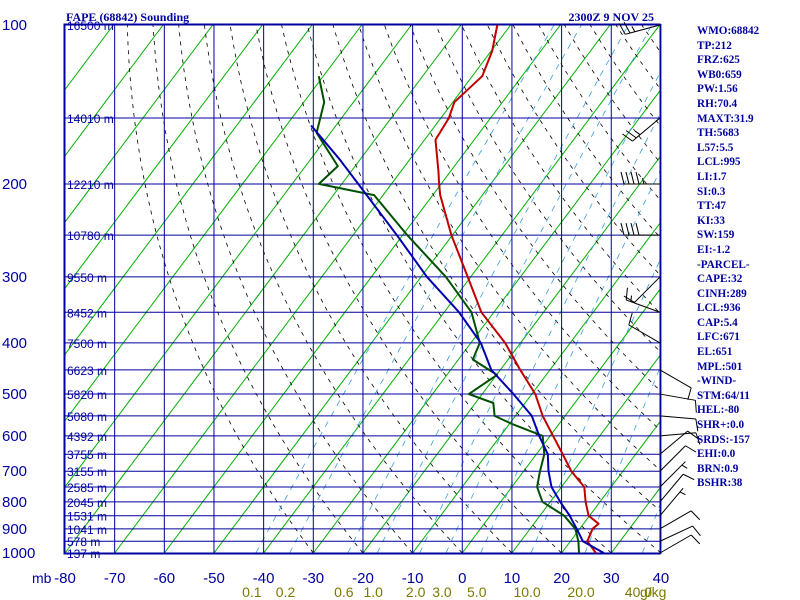 This screenshot has height=600, width=800. What do you see at coordinates (716, 235) in the screenshot?
I see `panel-line: SW:159` at bounding box center [716, 235].